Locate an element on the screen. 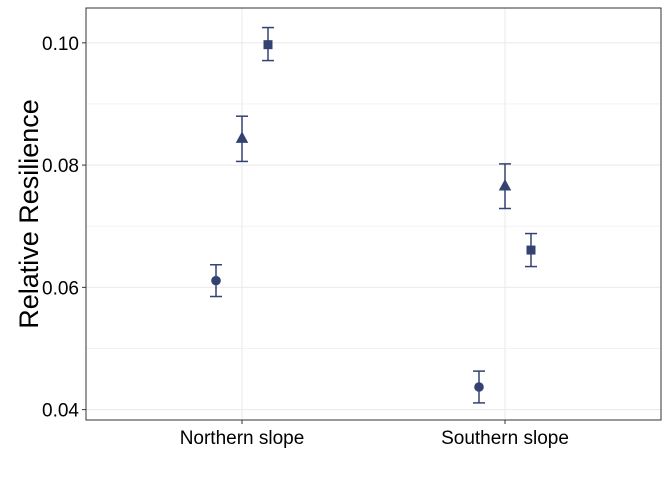 The image size is (672, 480). y-tick-label: 0.06 is located at coordinates (60, 288).